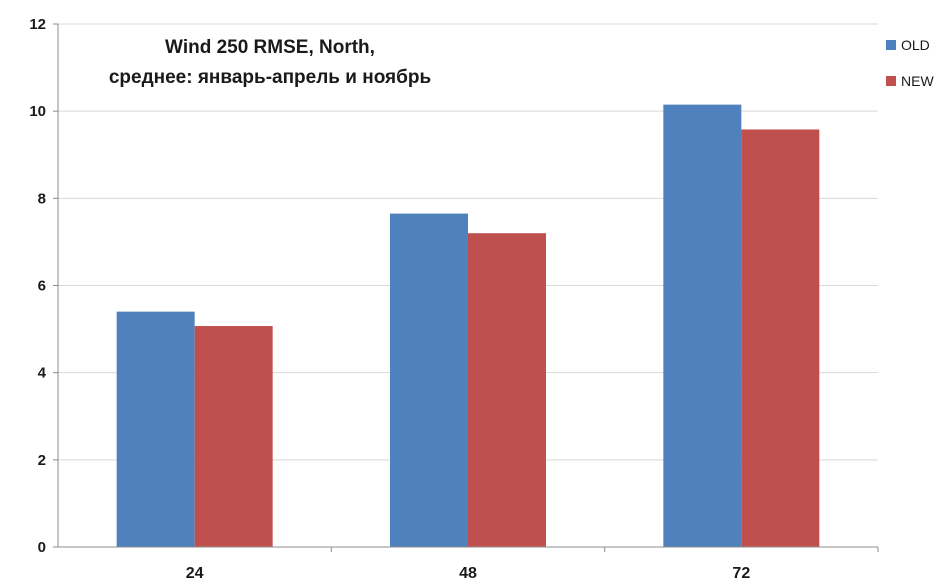 This screenshot has height=582, width=941. What do you see at coordinates (910, 63) in the screenshot?
I see `legend: OLD NEW` at bounding box center [910, 63].